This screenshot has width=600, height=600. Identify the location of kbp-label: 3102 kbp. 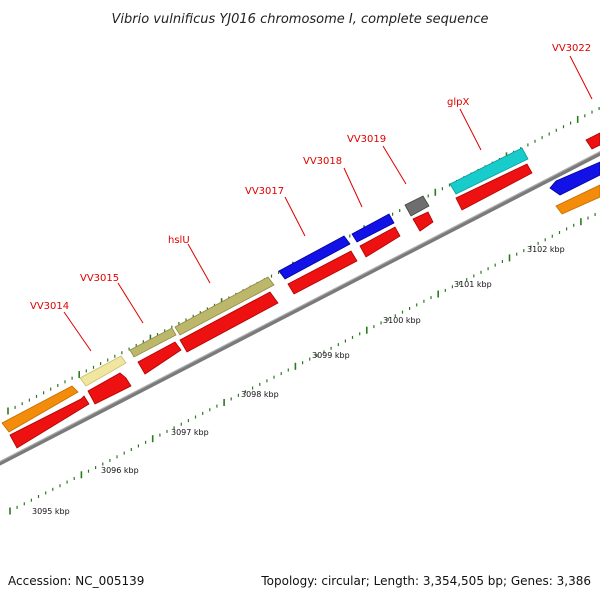
(546, 249).